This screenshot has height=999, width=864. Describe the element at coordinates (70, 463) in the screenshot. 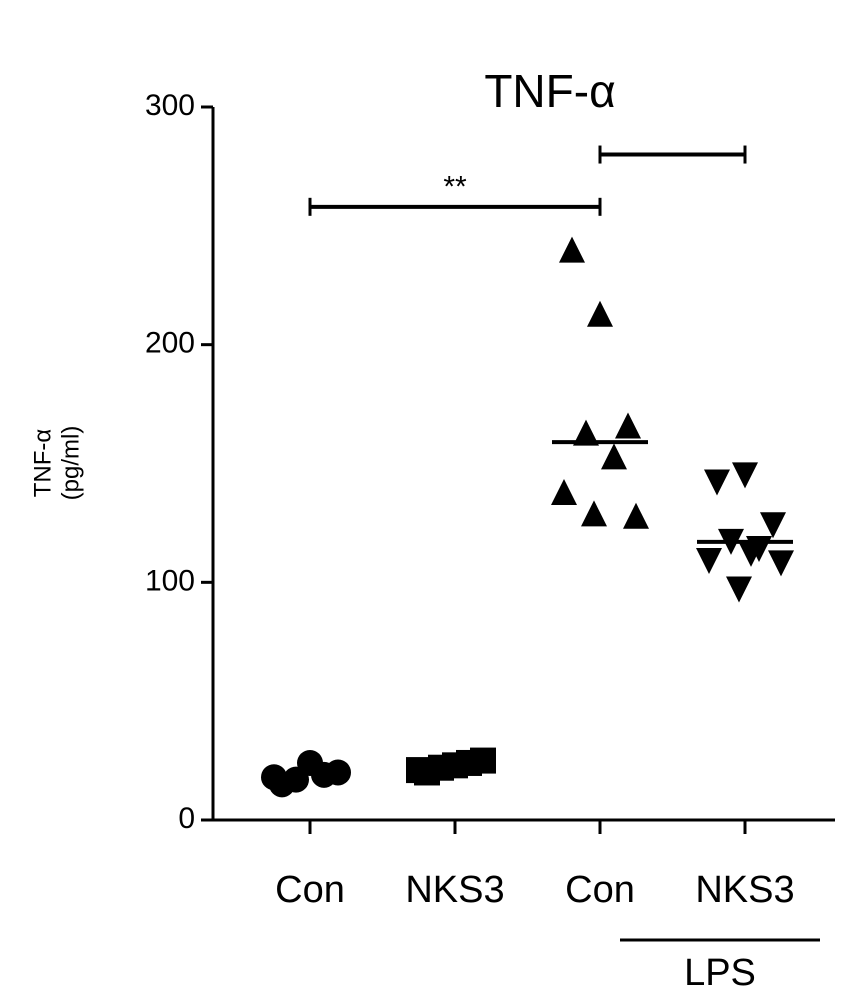

I see `y-axis-title-line: (pg/ml)` at that location.